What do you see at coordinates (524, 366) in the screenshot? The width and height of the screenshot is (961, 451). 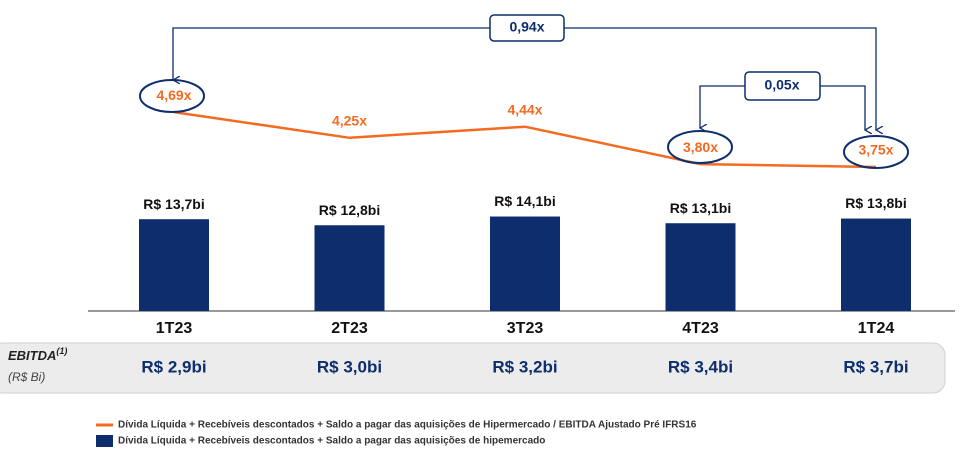 I see `ebitda-value: R$ 3,2bi` at bounding box center [524, 366].